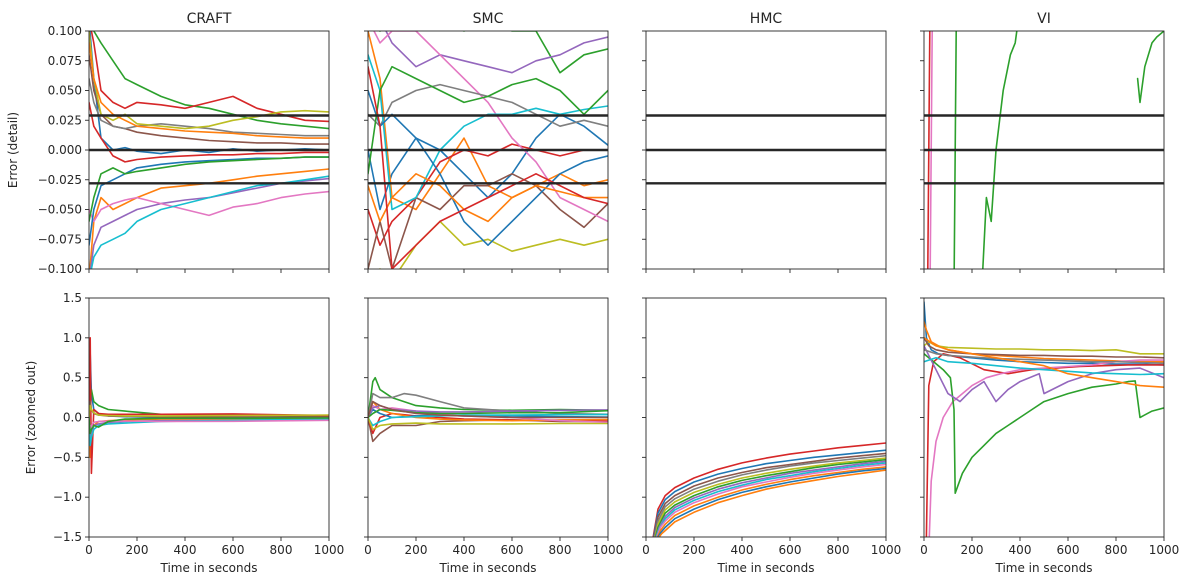  I want to click on y-axis-label: Error (detail), so click(13, 150).